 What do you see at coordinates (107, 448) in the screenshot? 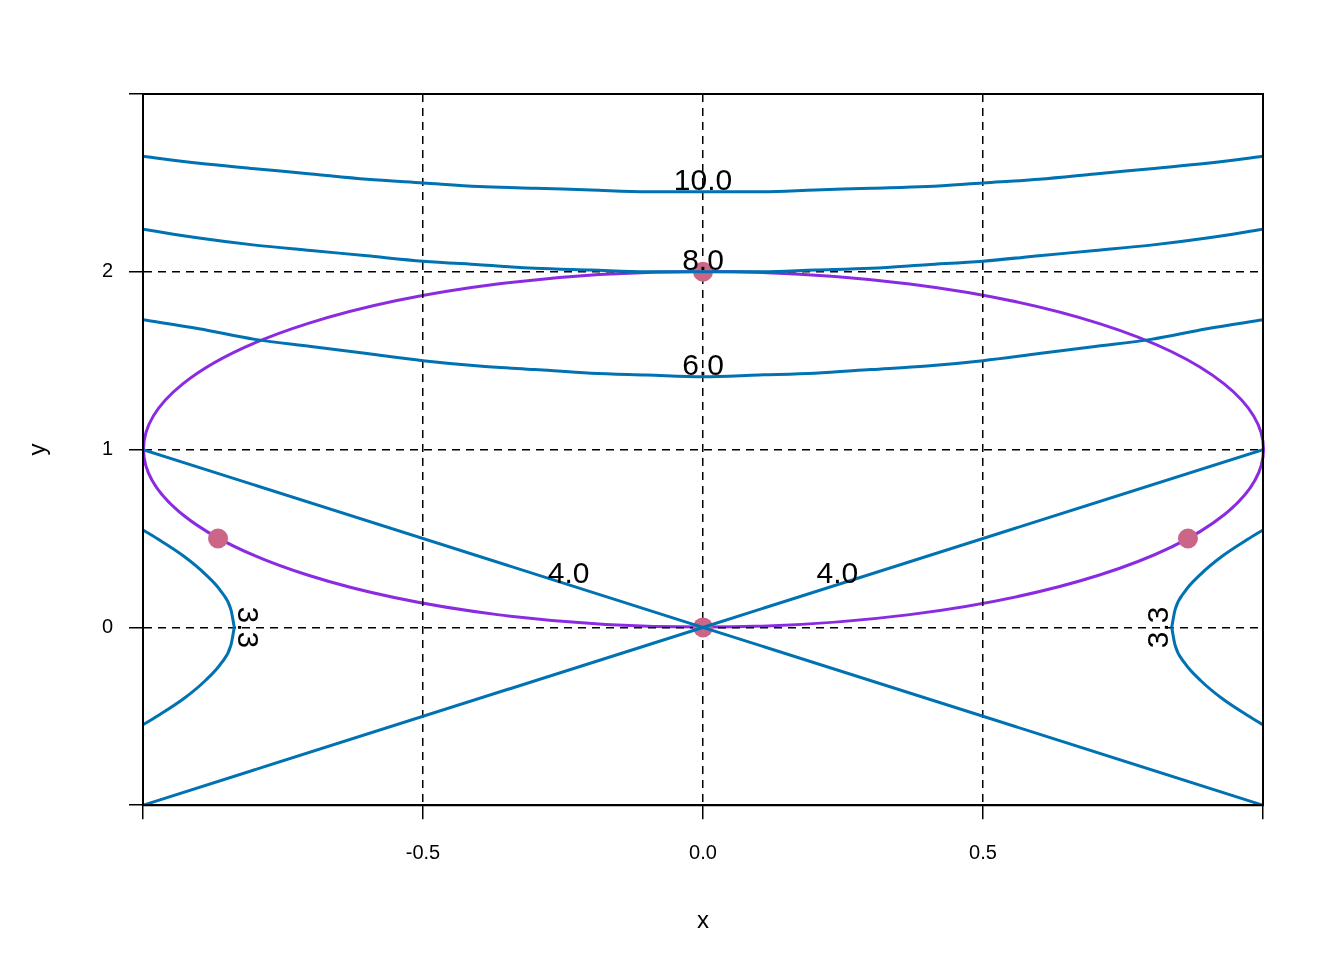
I see `y-tick-label: 1` at bounding box center [107, 448].